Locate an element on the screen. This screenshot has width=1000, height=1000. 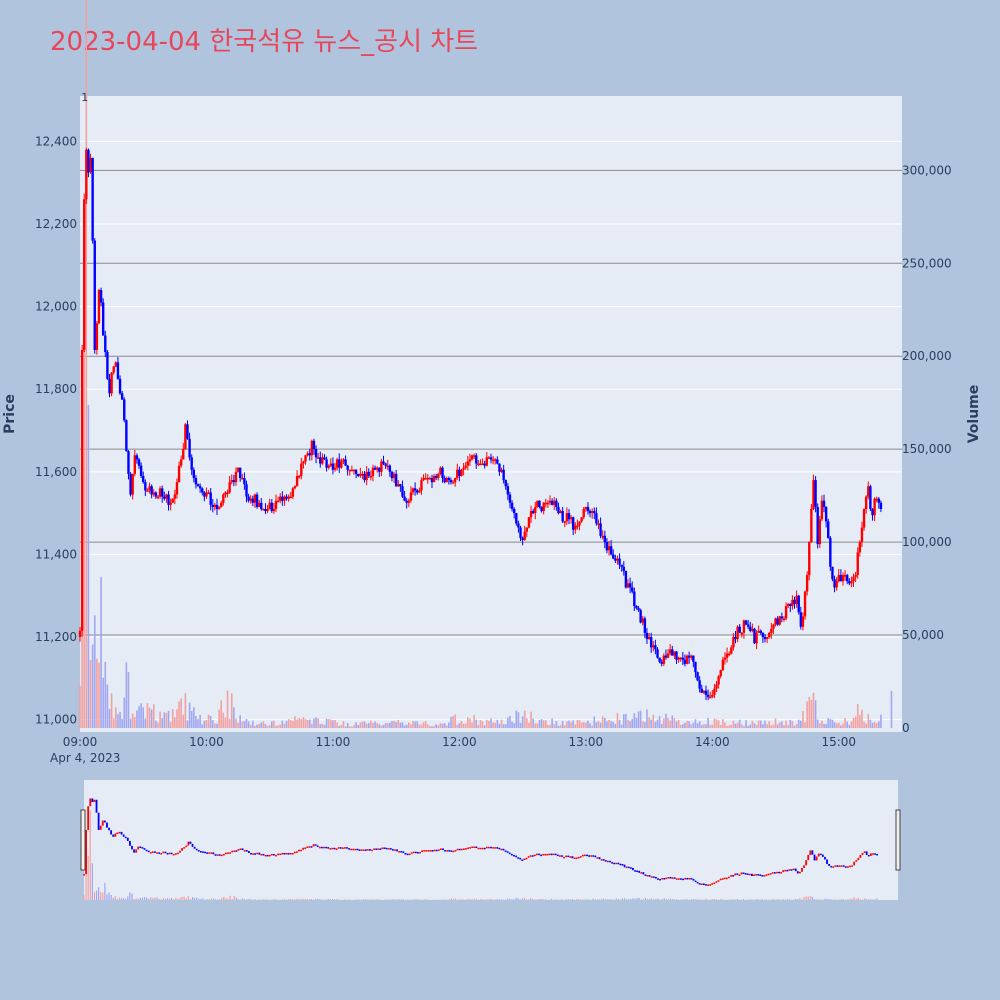
range-slider-right-handle is located at coordinates (898, 840).